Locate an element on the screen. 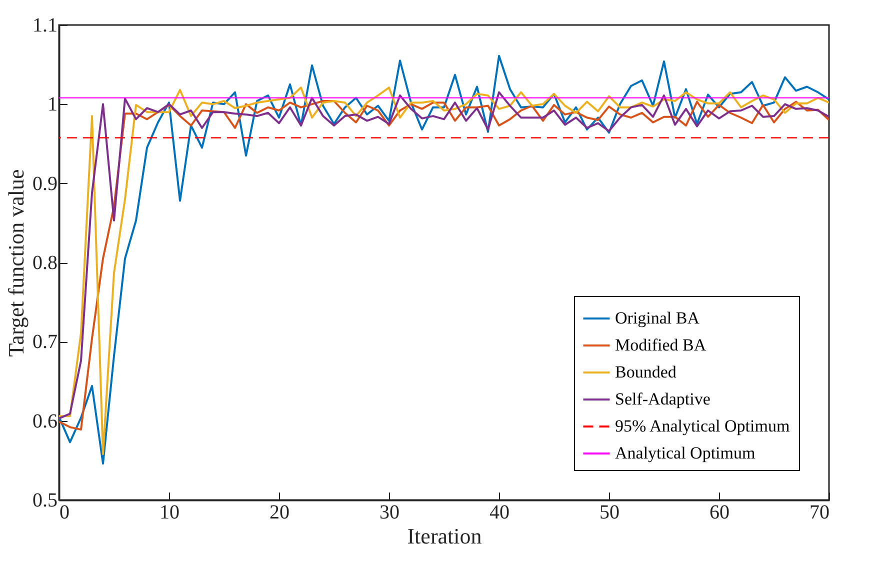 Image resolution: width=877 pixels, height=566 pixels. y-tick-label: 0.9 is located at coordinates (45, 183).